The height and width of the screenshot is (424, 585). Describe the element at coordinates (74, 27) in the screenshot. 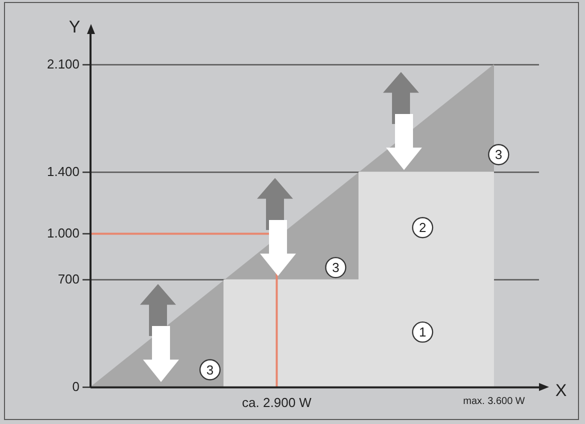

I see `y-axis-title: Y` at that location.